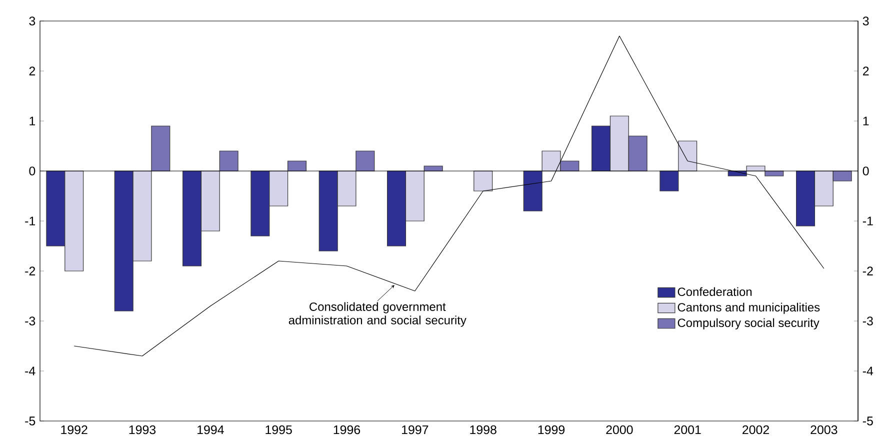 This screenshot has height=445, width=887. Describe the element at coordinates (866, 121) in the screenshot. I see `y2-tick-label: 1` at that location.